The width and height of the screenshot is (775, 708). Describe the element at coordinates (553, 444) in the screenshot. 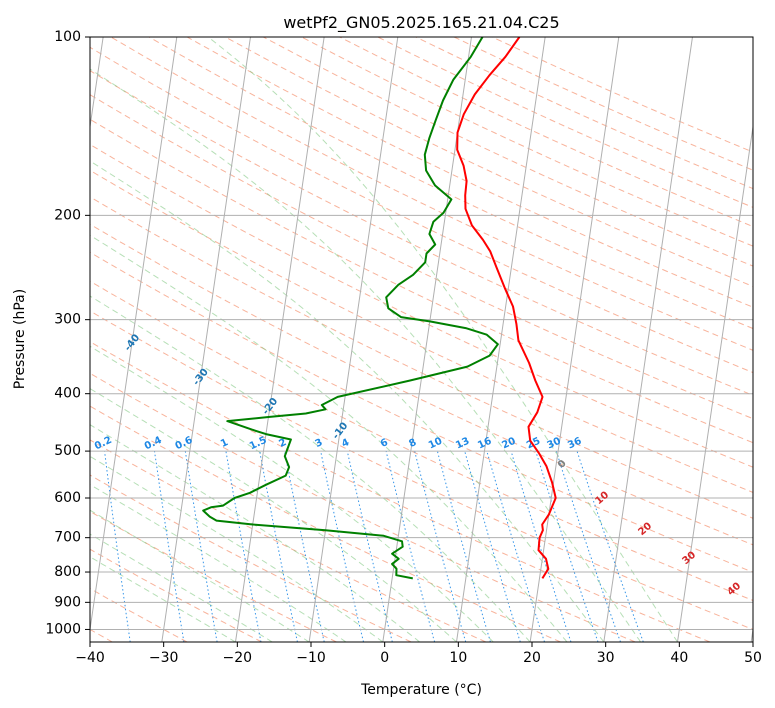

I see `mixing-ratio-label: 30` at that location.